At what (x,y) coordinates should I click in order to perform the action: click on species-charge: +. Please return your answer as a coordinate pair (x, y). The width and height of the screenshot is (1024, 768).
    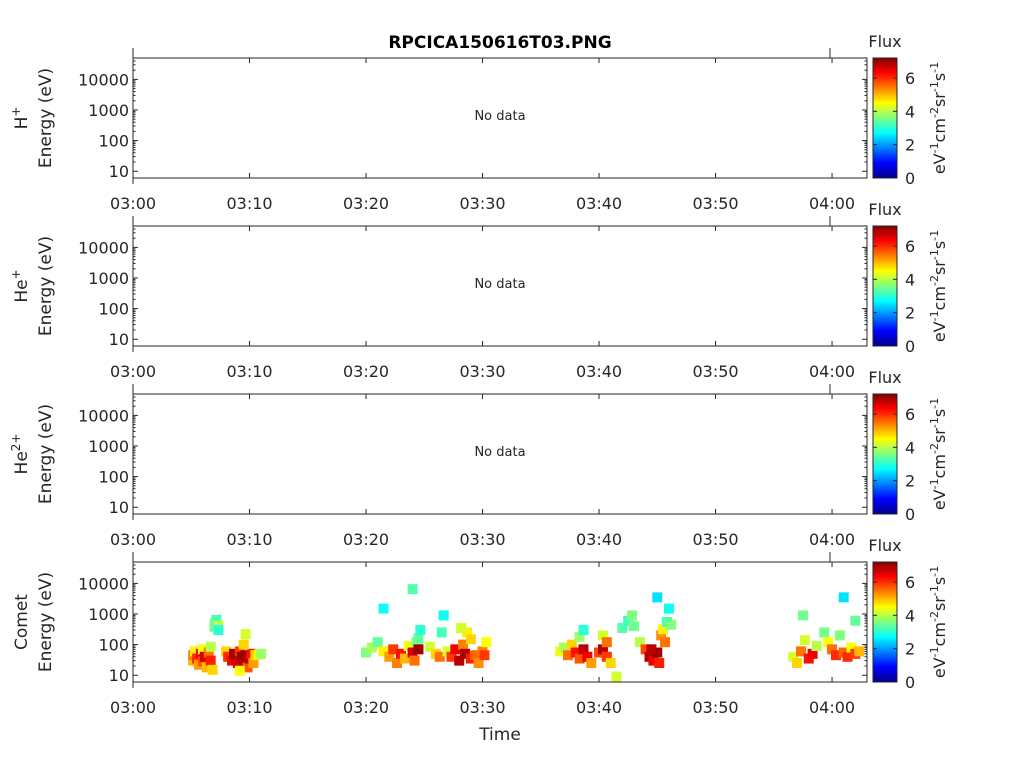
    Looking at the image, I should click on (16, 112).